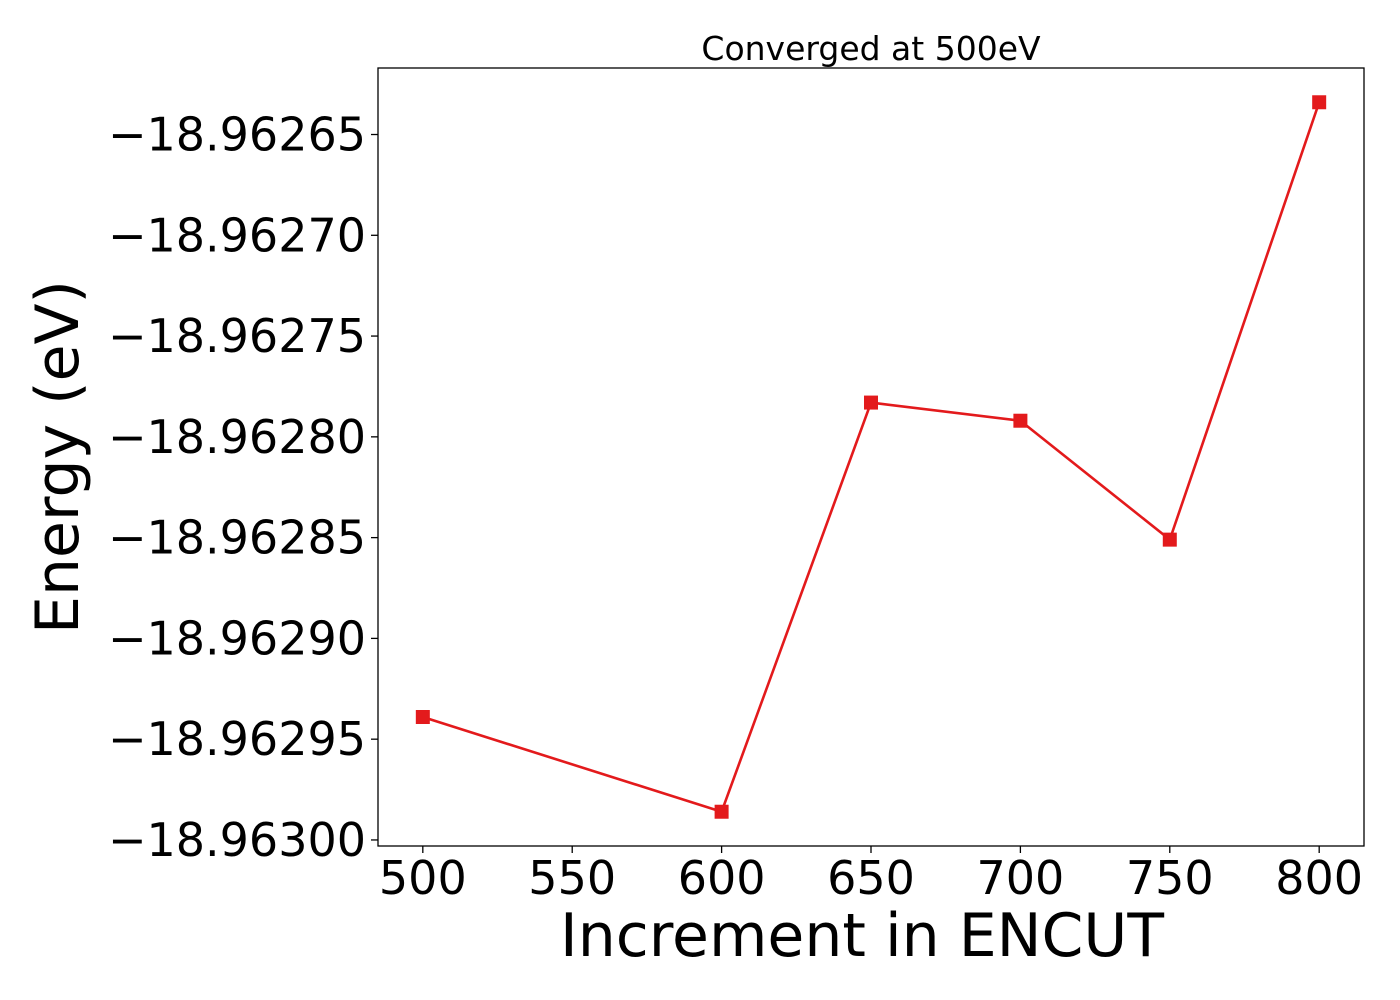 The height and width of the screenshot is (1000, 1400). What do you see at coordinates (871, 48) in the screenshot?
I see `chart-title: Converged at 500eV` at bounding box center [871, 48].